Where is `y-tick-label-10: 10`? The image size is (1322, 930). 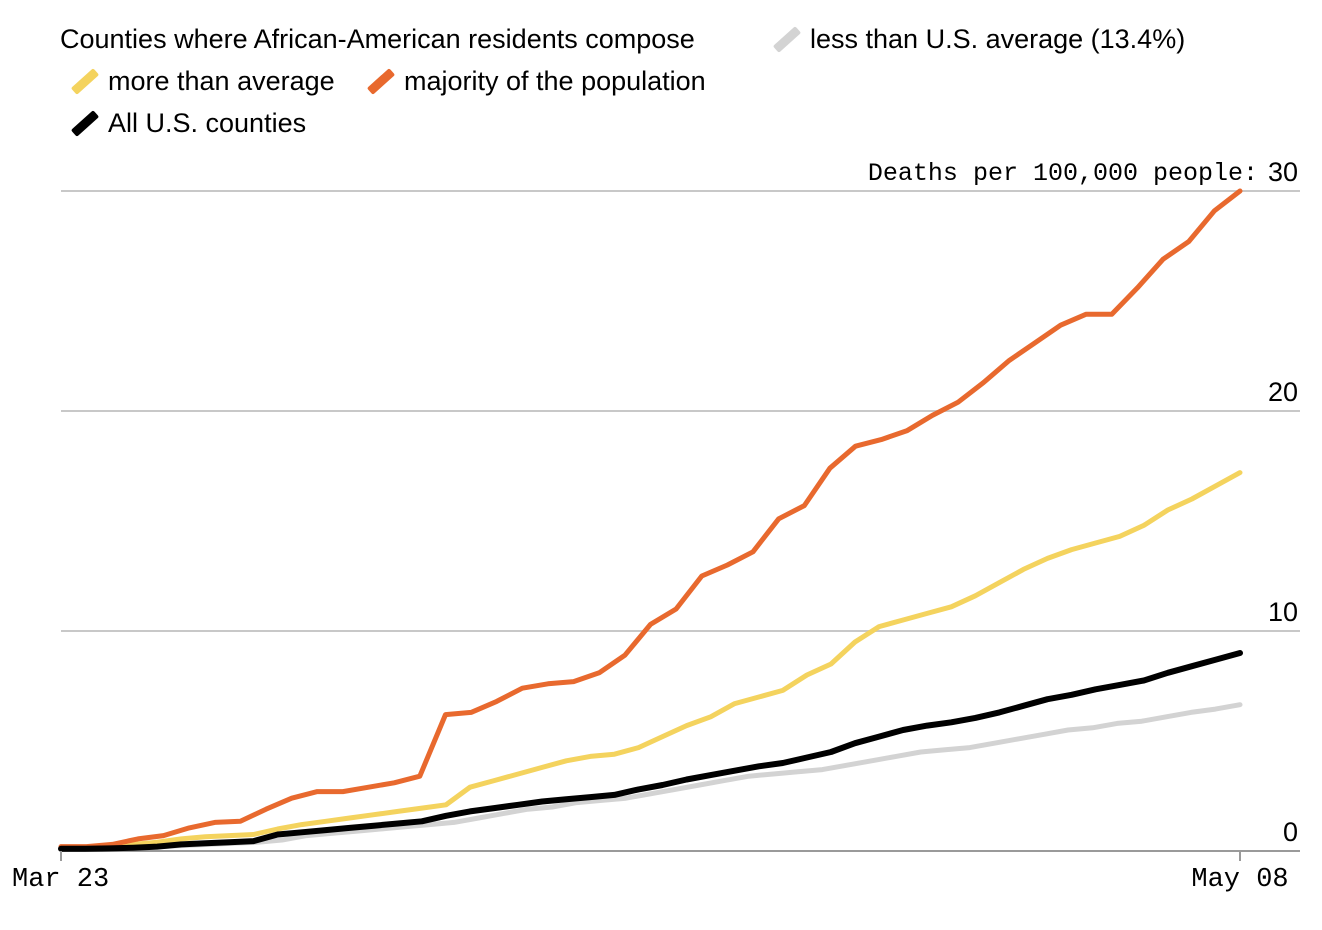
y-tick-label-10: 10 is located at coordinates (1283, 612).